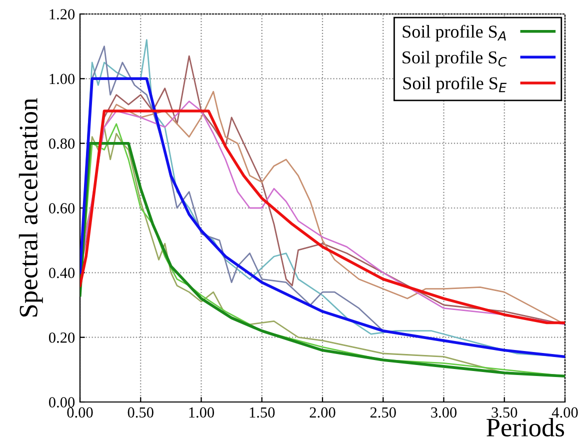  Describe the element at coordinates (444, 412) in the screenshot. I see `x-tick-label: 3.00` at that location.